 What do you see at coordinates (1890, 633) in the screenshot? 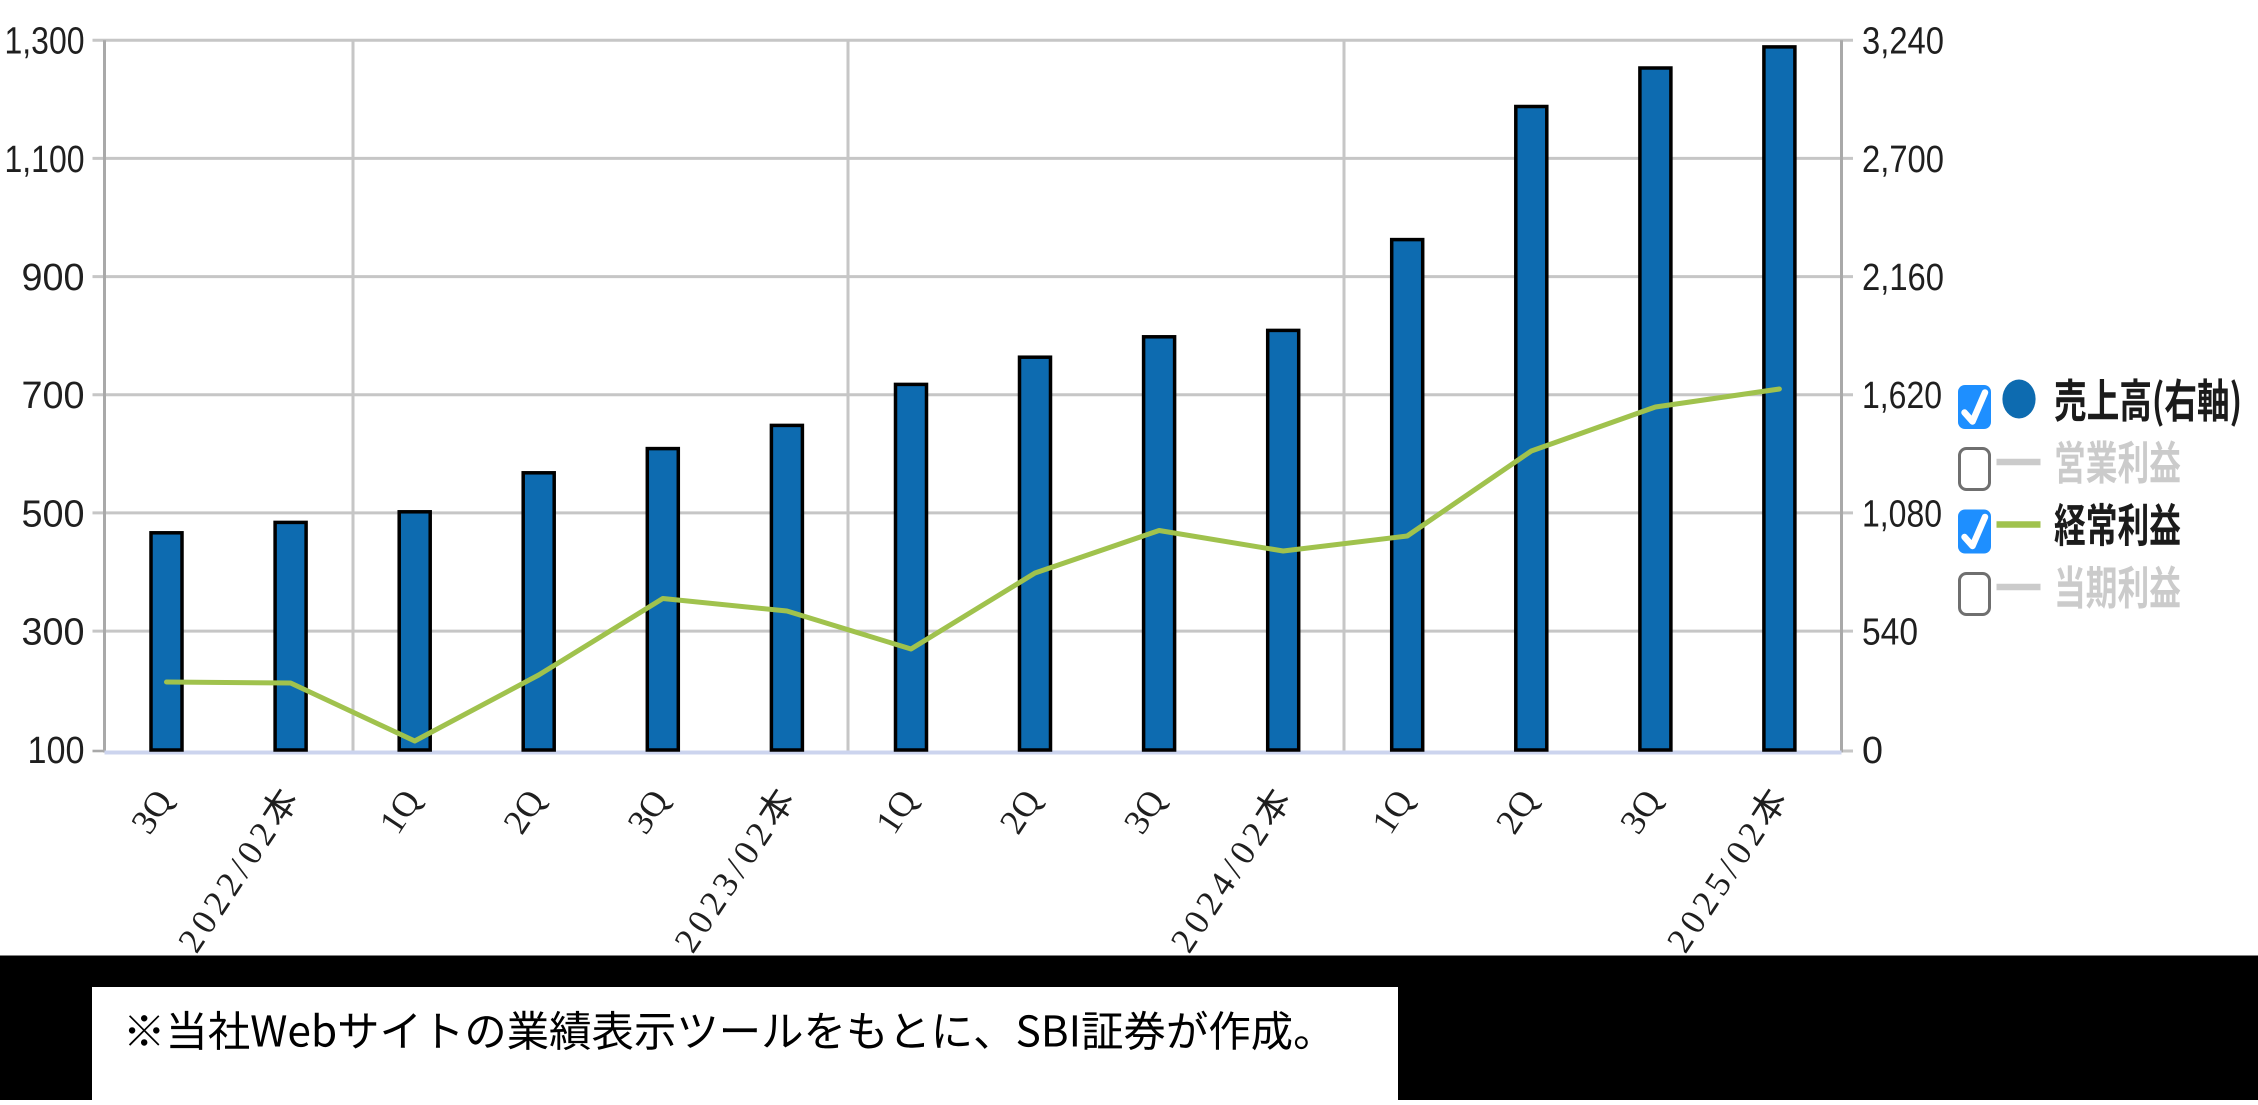
I see `svg-text: 540` at bounding box center [1890, 633].